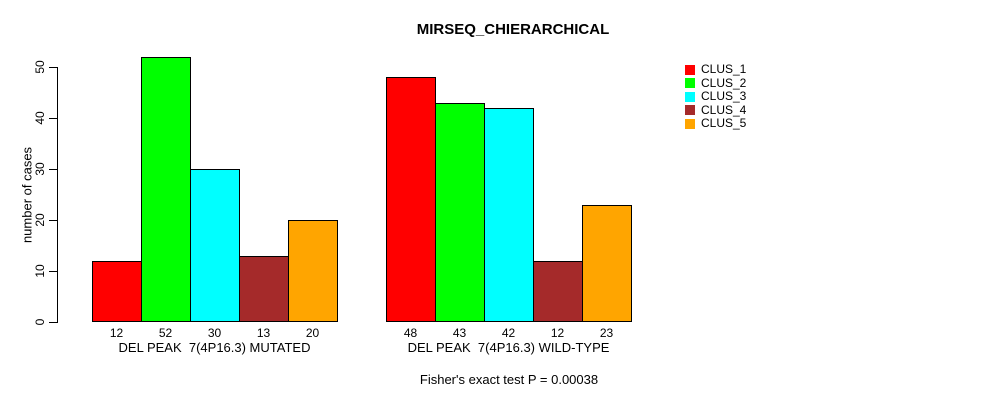 This screenshot has width=990, height=400. I want to click on y-tick-label: 20, so click(40, 220).